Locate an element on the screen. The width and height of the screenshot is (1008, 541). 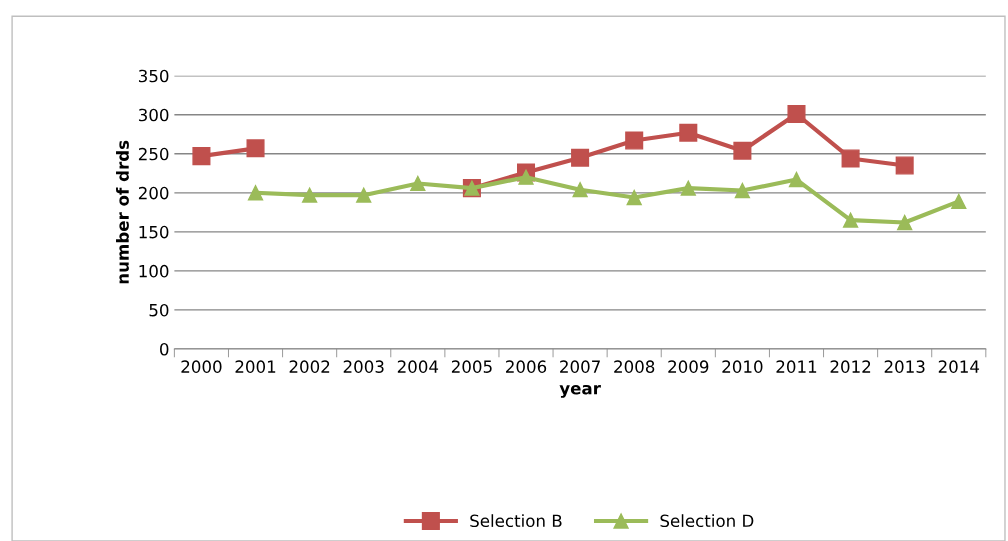
x-tick-label: 2010 is located at coordinates (742, 366).